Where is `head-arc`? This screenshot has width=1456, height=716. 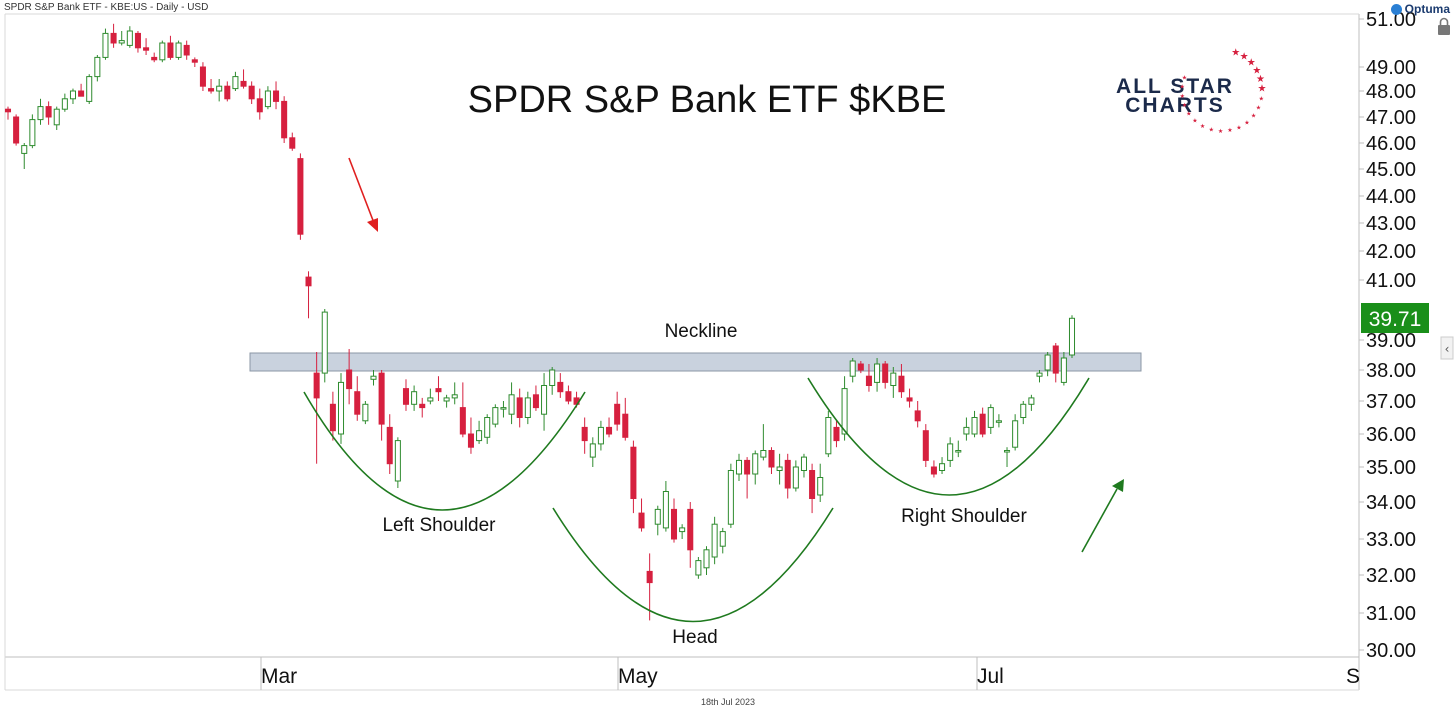
head-arc is located at coordinates (693, 565).